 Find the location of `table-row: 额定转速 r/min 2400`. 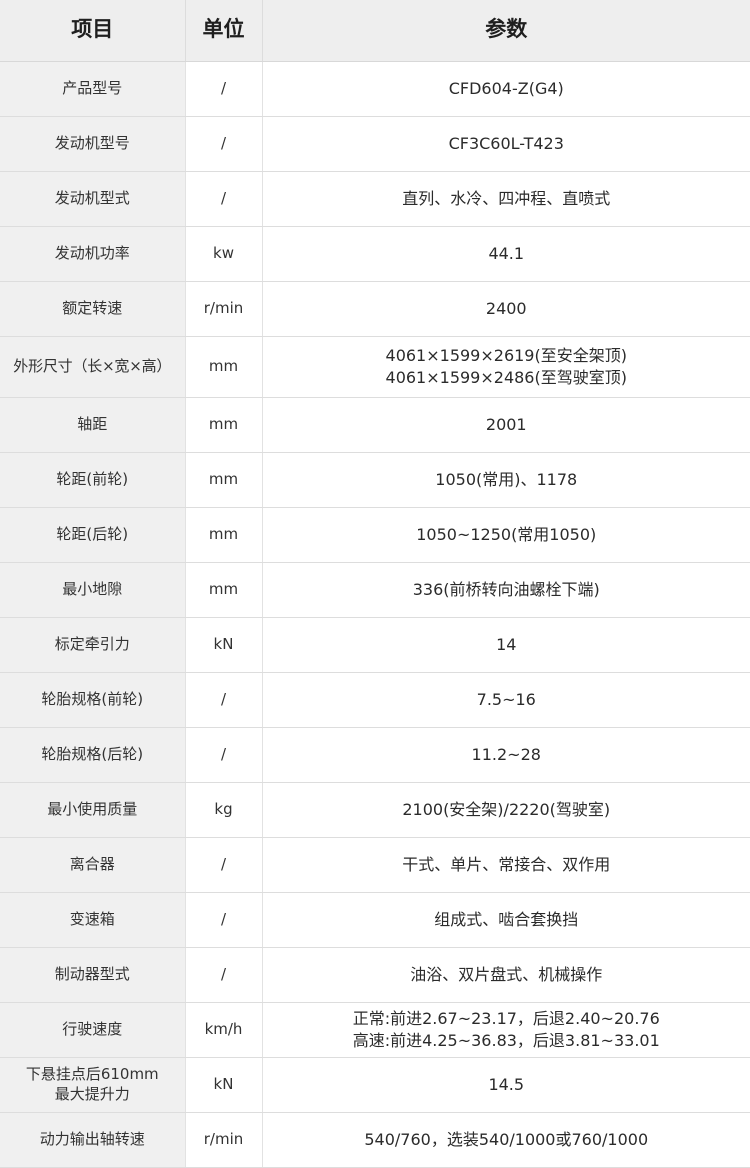

table-row: 额定转速 r/min 2400 is located at coordinates (375, 308).